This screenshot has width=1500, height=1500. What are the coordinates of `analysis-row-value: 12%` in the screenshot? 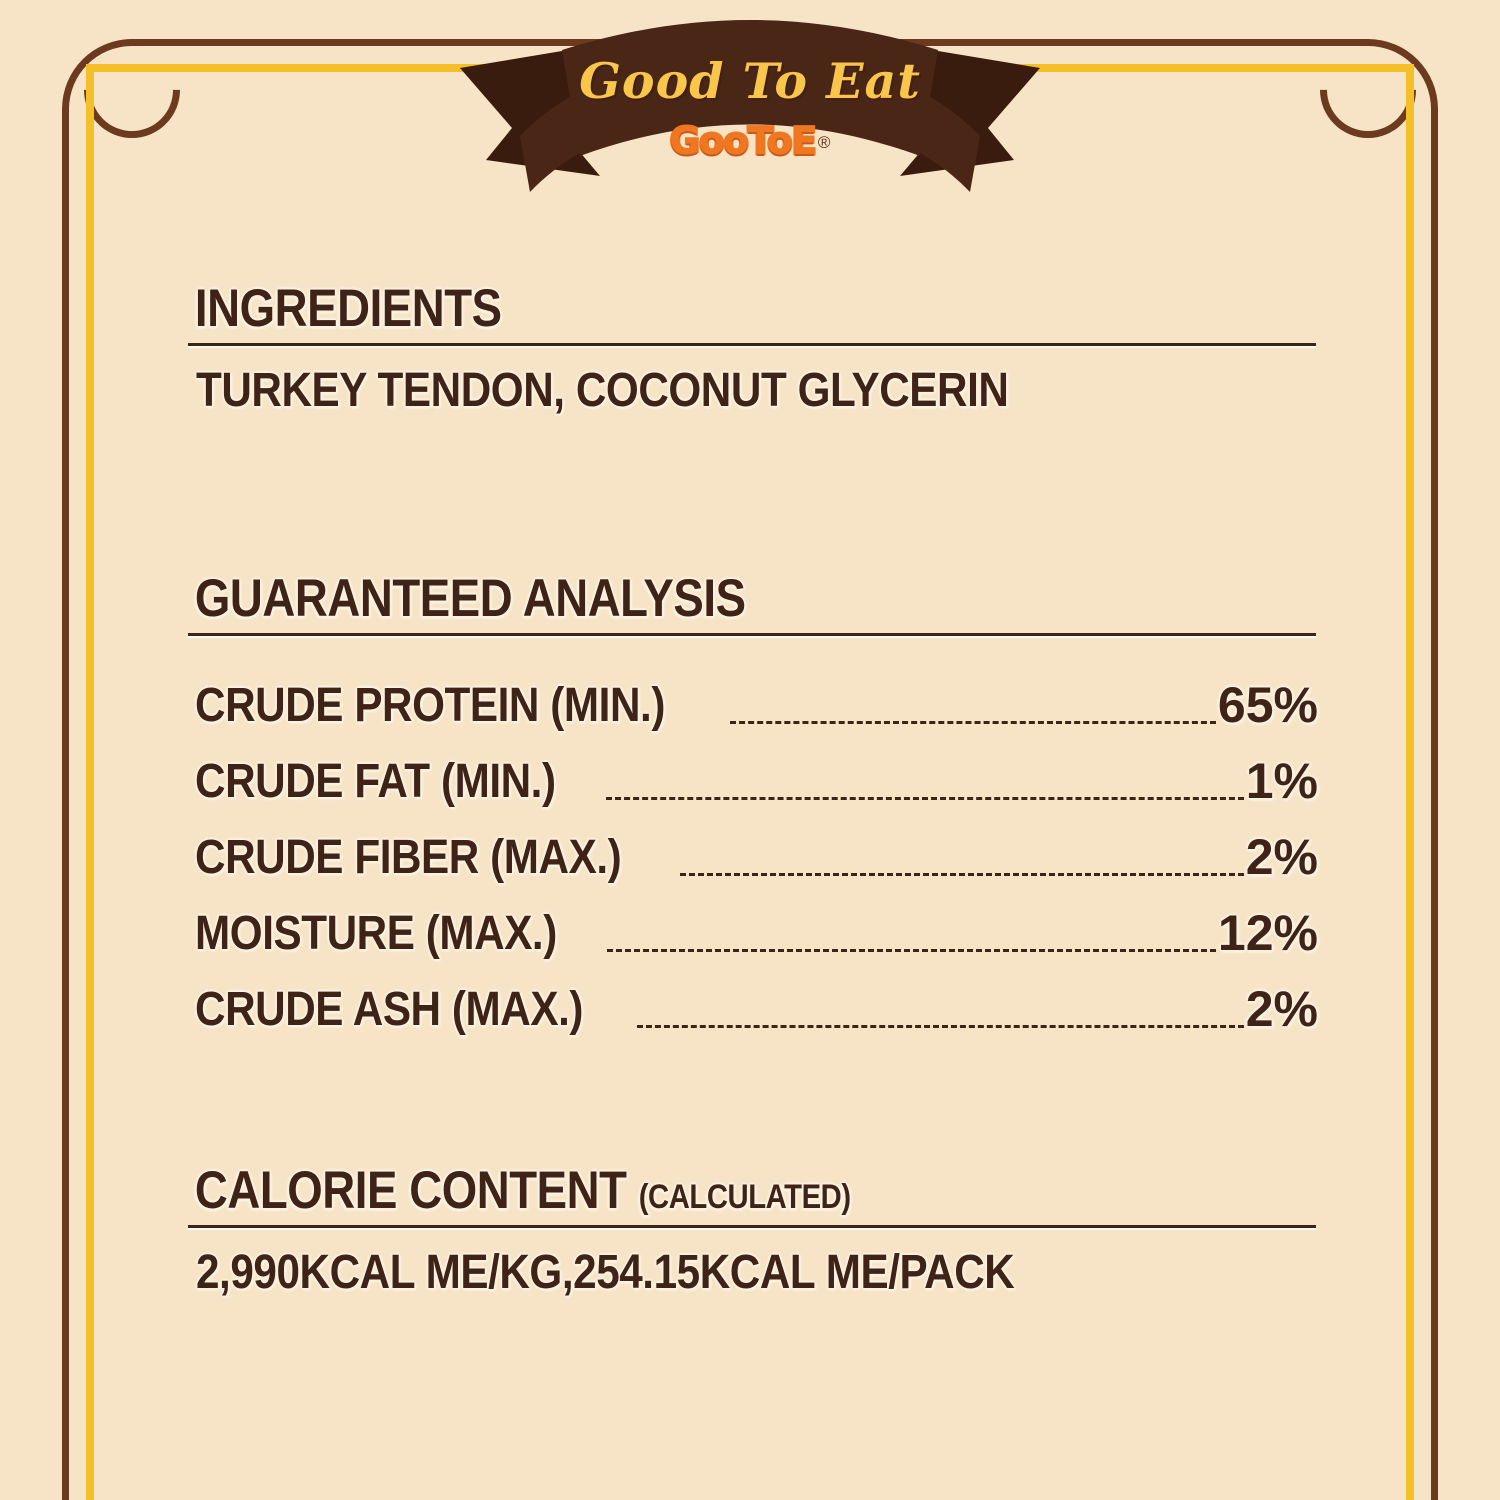 It's located at (1267, 933).